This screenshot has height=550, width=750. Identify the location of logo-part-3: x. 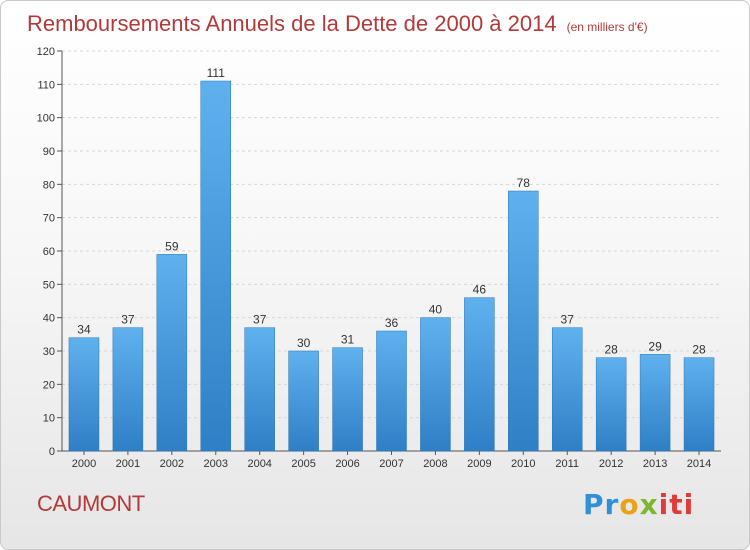
(649, 504).